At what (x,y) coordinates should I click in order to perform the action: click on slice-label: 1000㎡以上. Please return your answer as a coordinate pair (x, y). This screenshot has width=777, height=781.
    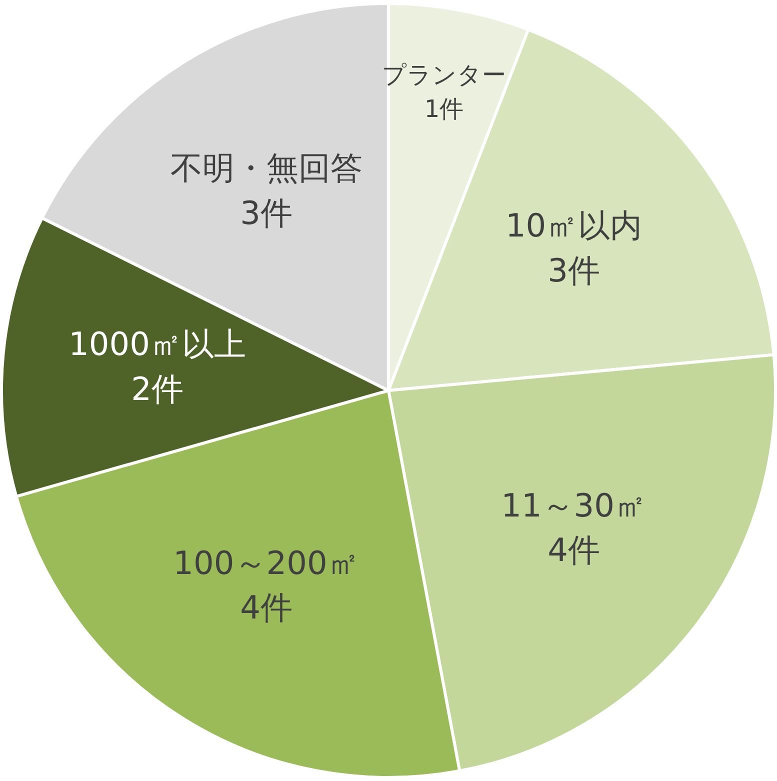
    Looking at the image, I should click on (157, 343).